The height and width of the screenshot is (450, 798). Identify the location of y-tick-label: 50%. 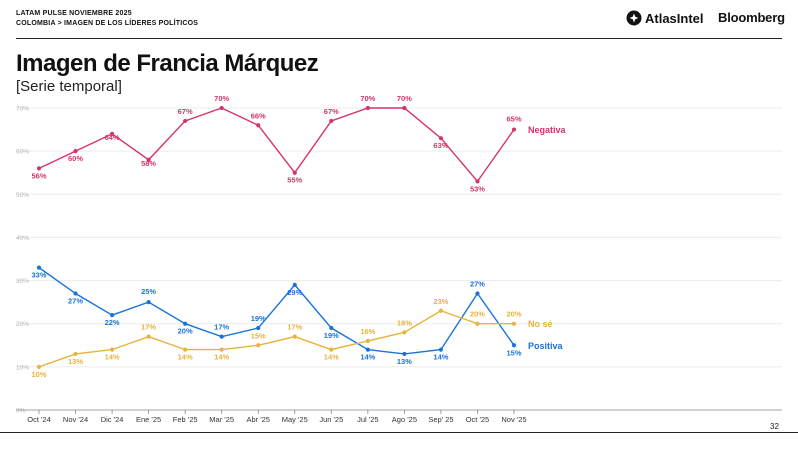
(22, 195).